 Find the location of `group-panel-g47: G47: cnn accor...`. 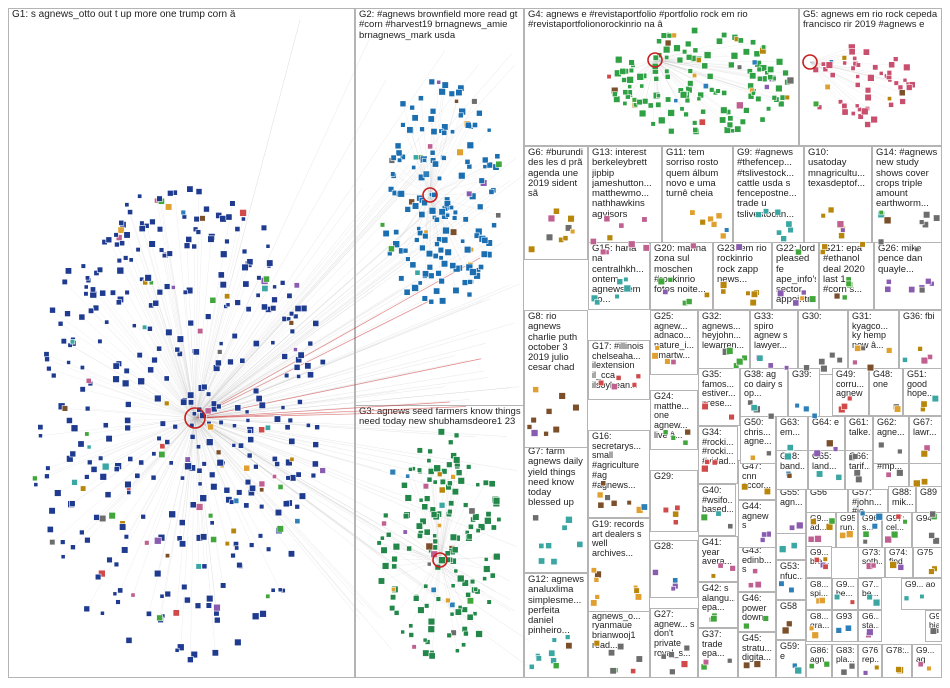

group-panel-g47: G47: cnn accor... is located at coordinates (757, 480).